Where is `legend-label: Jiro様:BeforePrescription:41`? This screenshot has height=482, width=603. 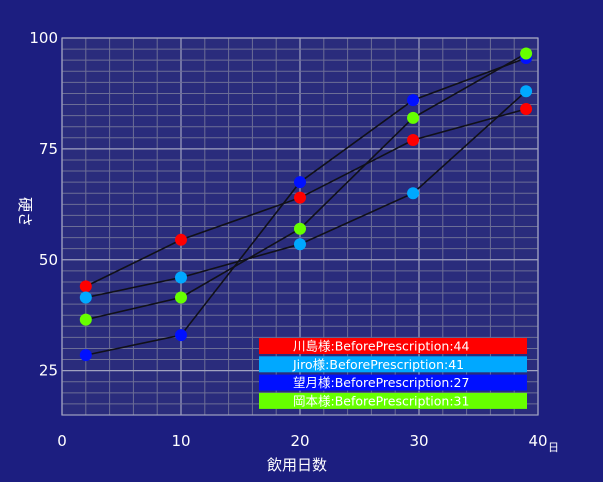
legend-label: Jiro様:BeforePrescription:41 is located at coordinates (378, 364).